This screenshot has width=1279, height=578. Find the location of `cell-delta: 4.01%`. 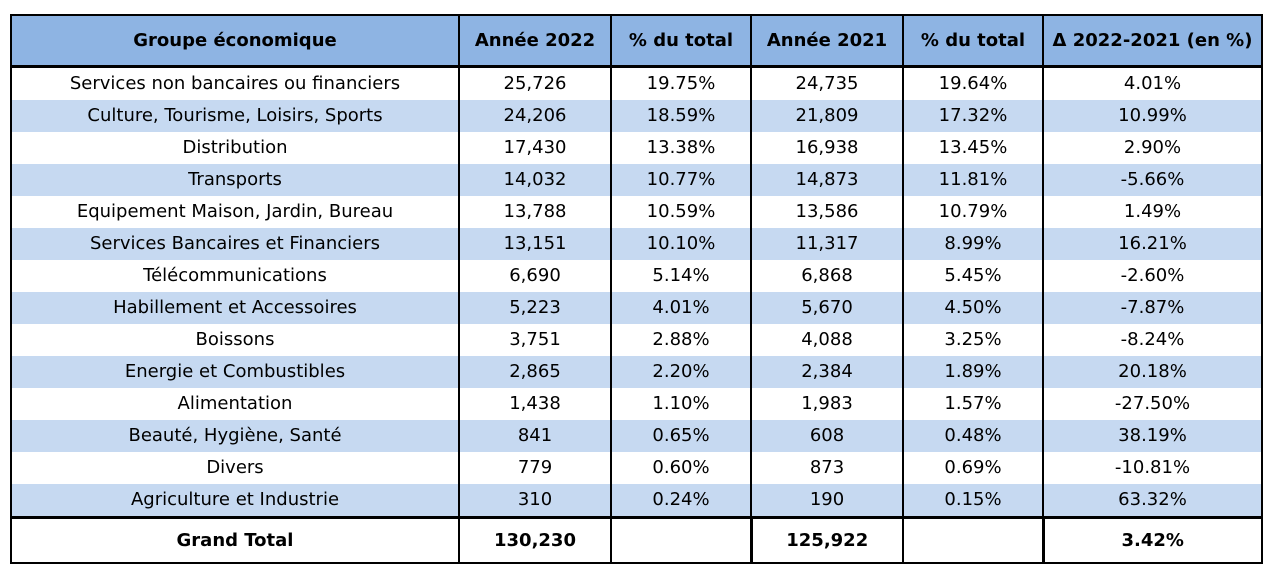

cell-delta: 4.01% is located at coordinates (1152, 83).